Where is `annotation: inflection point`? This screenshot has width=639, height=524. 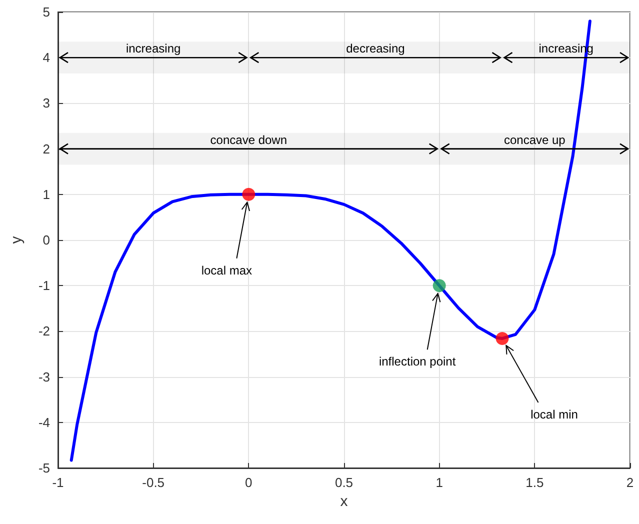
annotation: inflection point is located at coordinates (417, 361).